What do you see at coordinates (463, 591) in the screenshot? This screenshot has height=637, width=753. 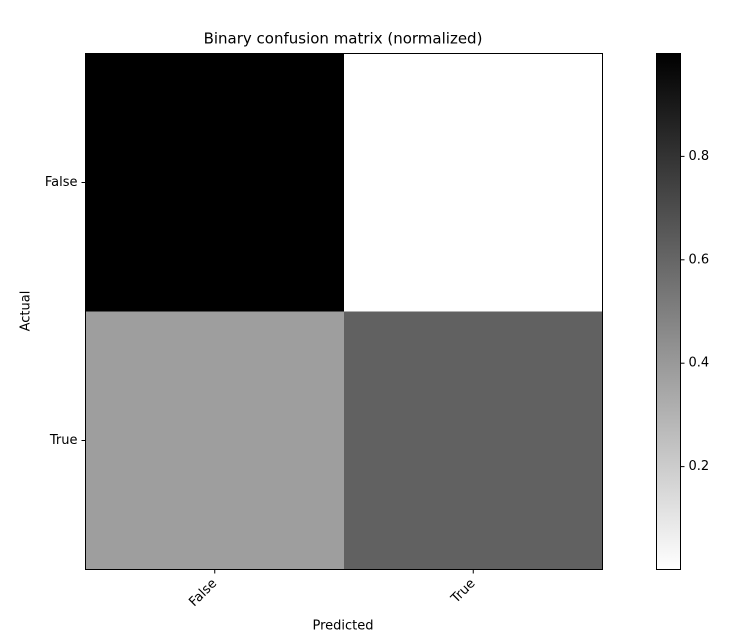 I see `x-tick-label: True` at bounding box center [463, 591].